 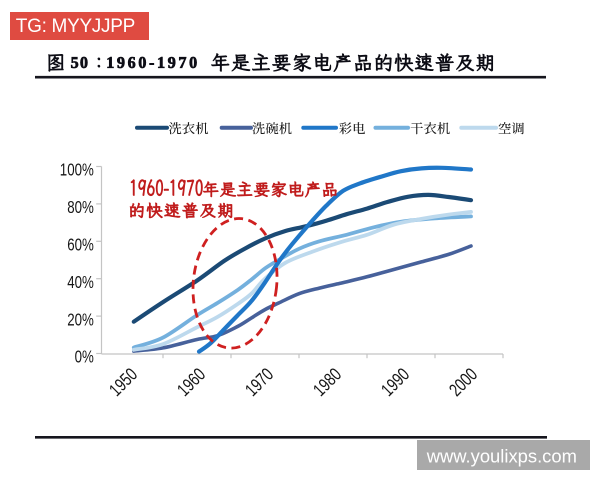 I want to click on svg-text: 60%, so click(x=80, y=245).